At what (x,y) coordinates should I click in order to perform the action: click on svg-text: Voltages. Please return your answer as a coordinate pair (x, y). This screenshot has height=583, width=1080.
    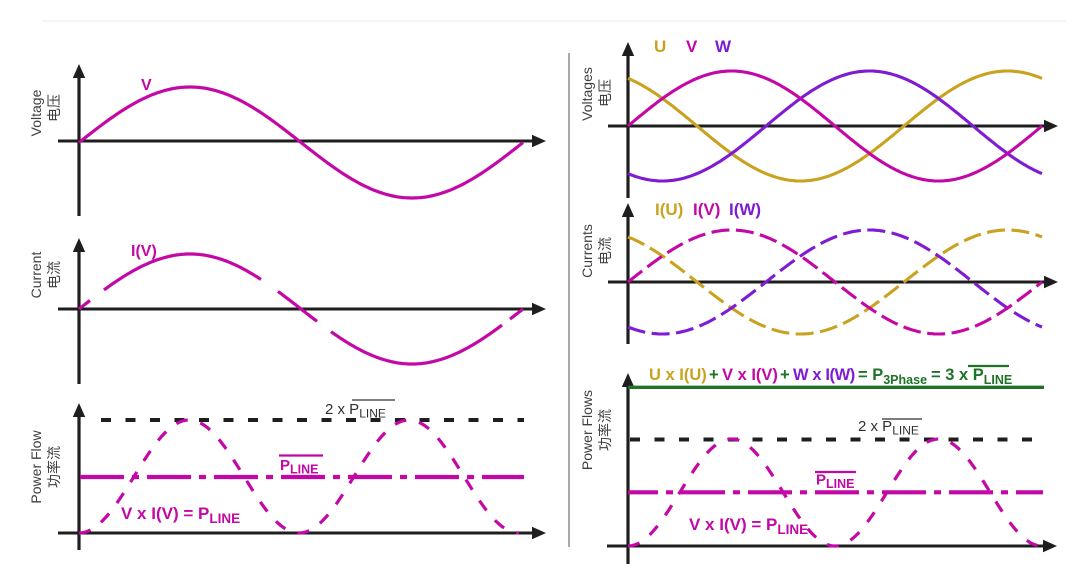
    Looking at the image, I should click on (587, 94).